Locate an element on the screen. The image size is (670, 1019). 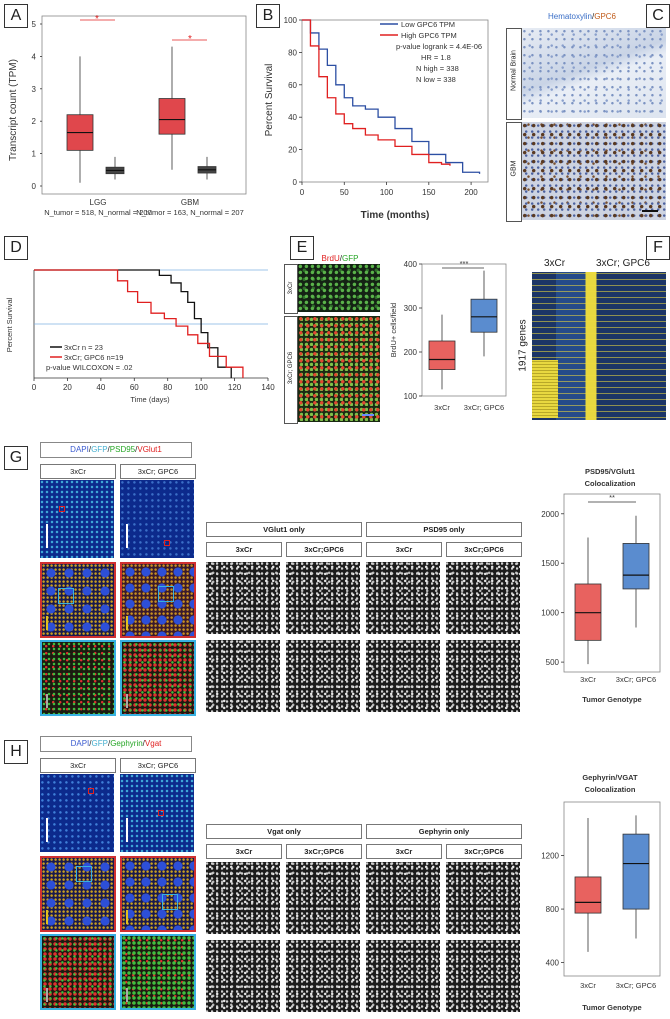
panel-g-ytick-label: 2000 is located at coordinates (550, 514).